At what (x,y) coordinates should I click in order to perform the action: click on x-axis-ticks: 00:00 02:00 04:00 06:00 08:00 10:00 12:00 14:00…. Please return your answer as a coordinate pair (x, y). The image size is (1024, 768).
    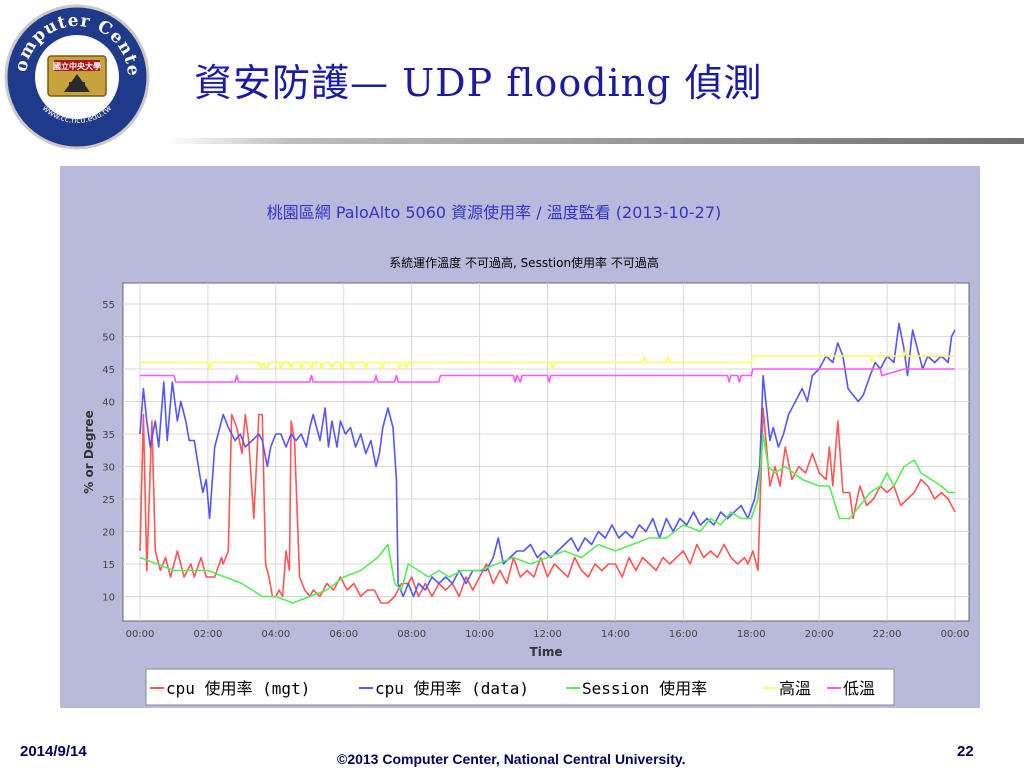
    Looking at the image, I should click on (548, 634).